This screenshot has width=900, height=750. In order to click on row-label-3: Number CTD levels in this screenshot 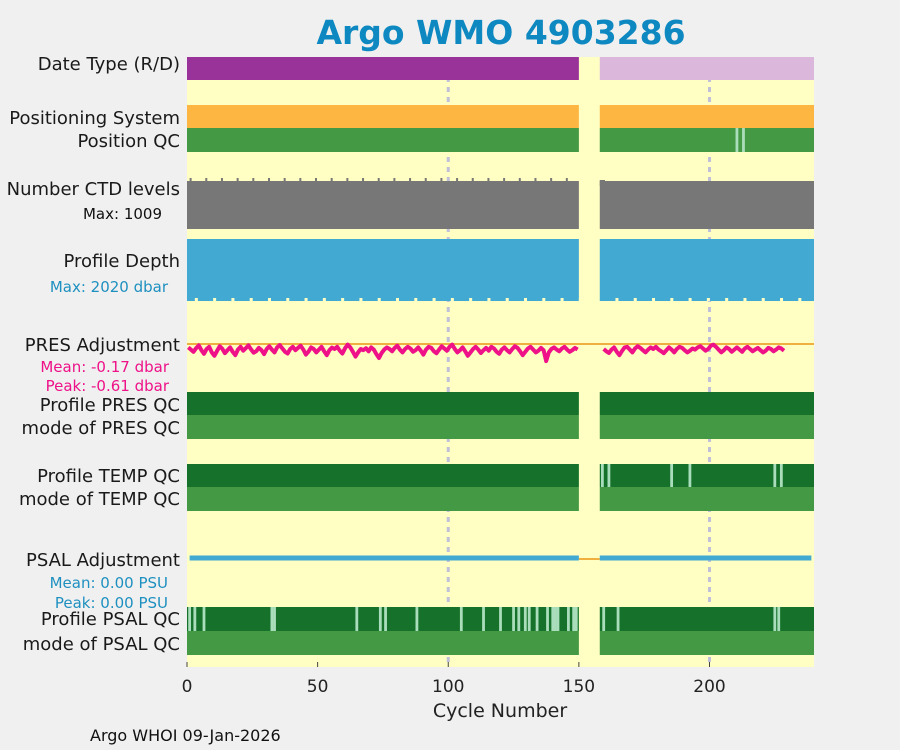, I will do `click(93, 189)`.